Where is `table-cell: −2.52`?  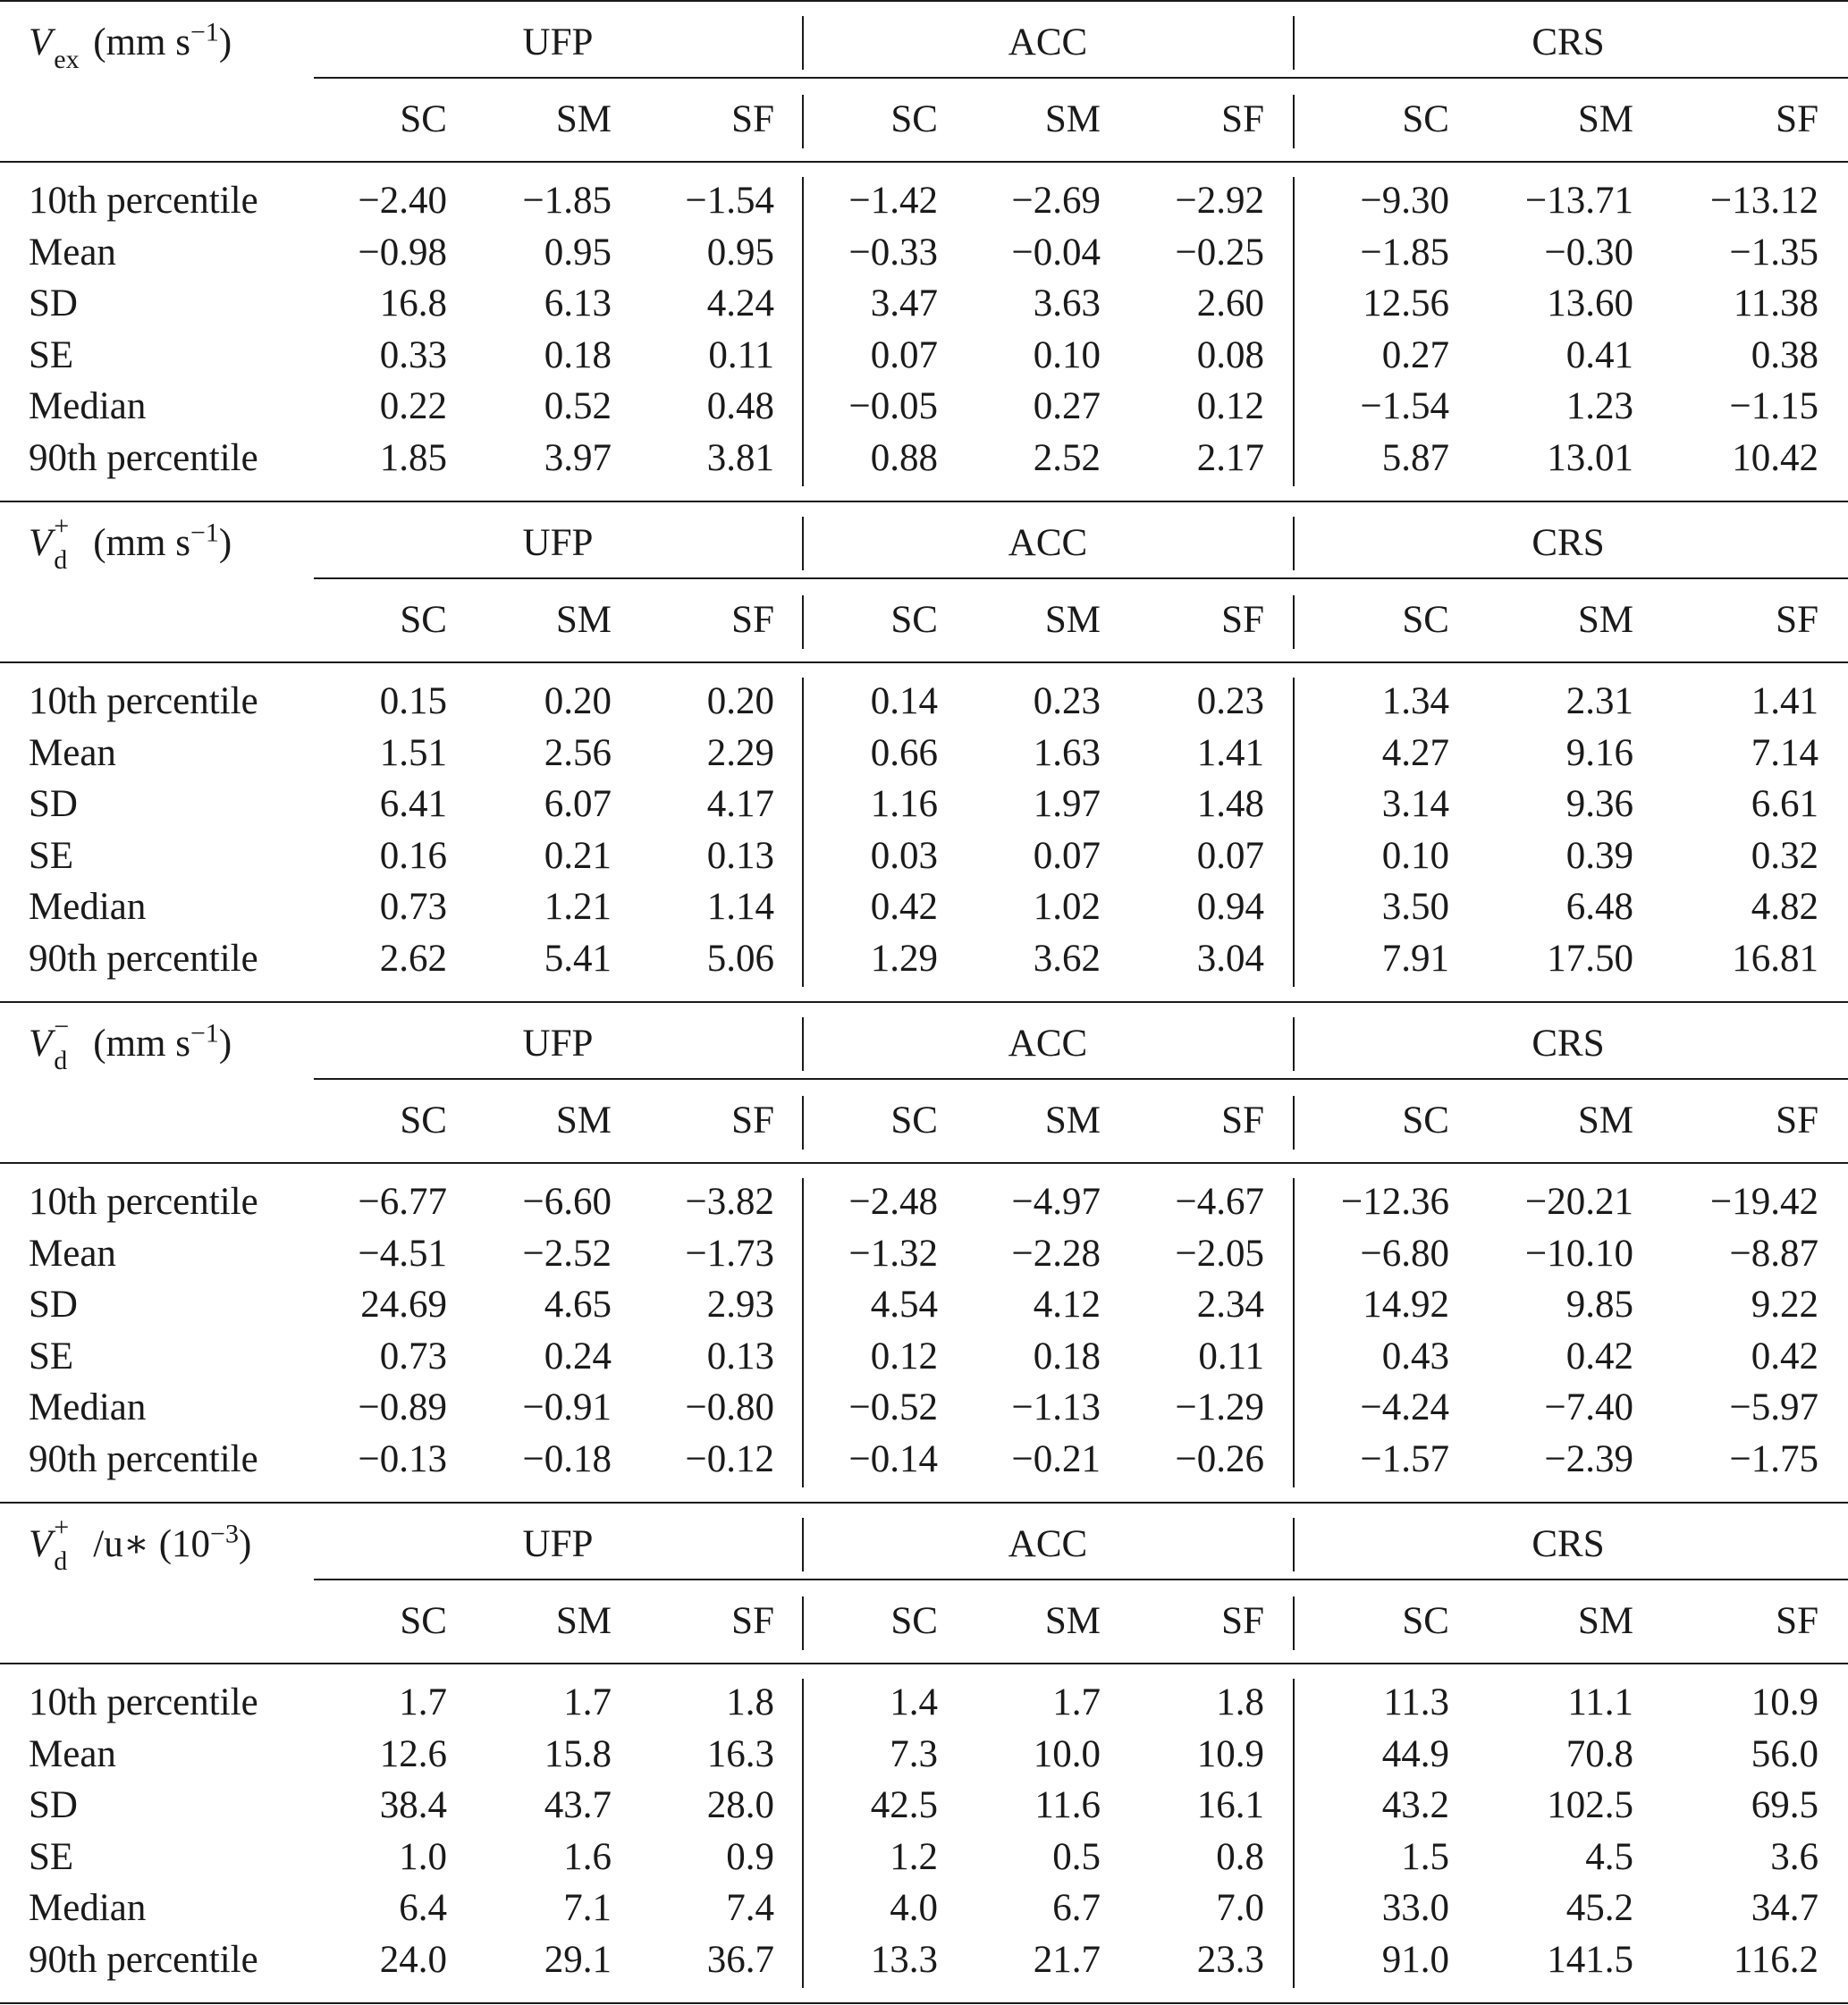 table-cell: −2.52 is located at coordinates (567, 1253).